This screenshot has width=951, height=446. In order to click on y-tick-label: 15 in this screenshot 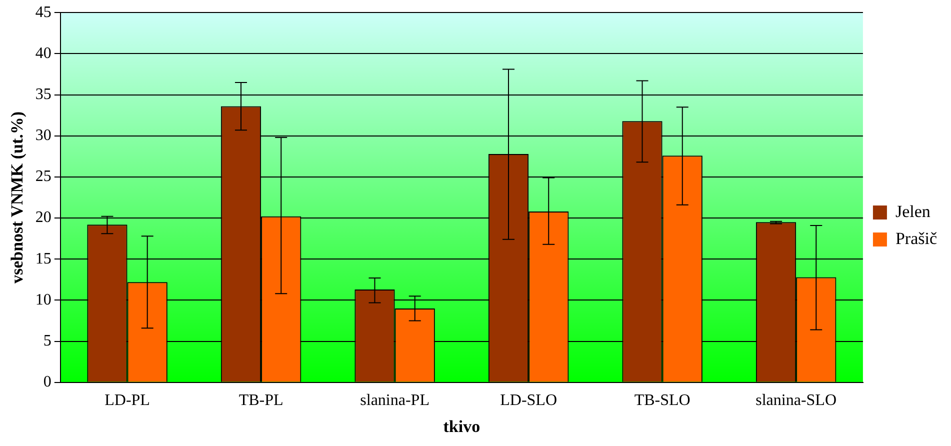, I will do `click(43, 259)`.